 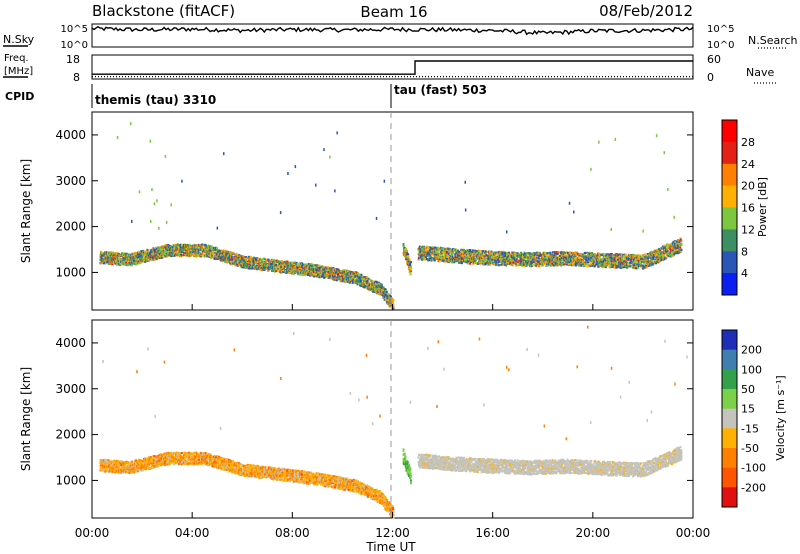 What do you see at coordinates (19, 96) in the screenshot?
I see `cpid-label: CPID` at bounding box center [19, 96].